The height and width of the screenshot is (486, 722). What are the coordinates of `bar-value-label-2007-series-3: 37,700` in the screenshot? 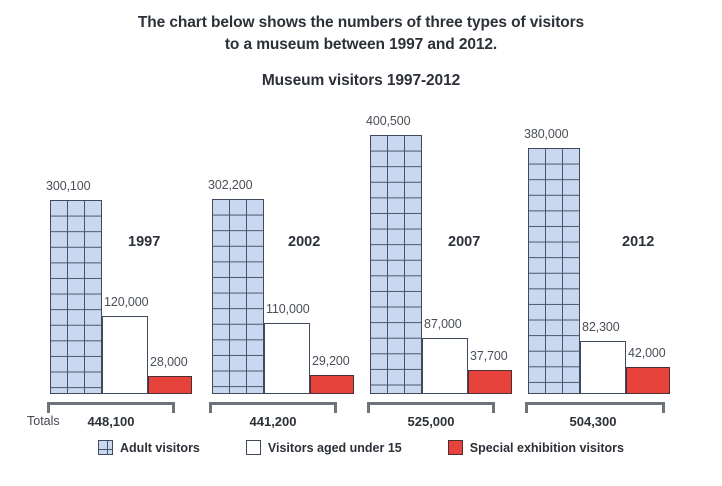 It's located at (489, 355).